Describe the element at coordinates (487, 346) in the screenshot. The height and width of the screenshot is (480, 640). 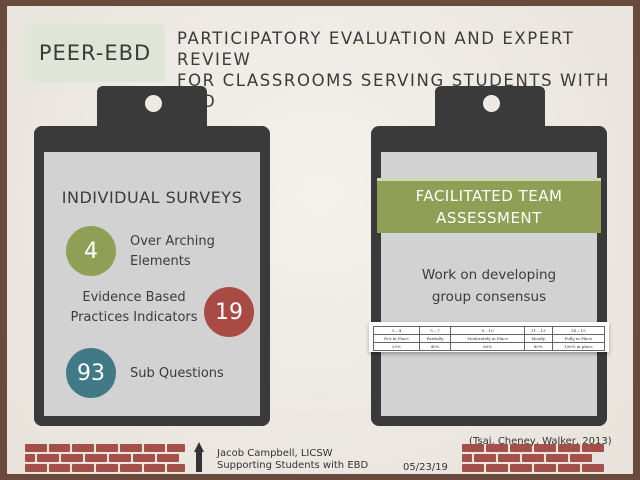
I see `scale-cell: 60%` at that location.